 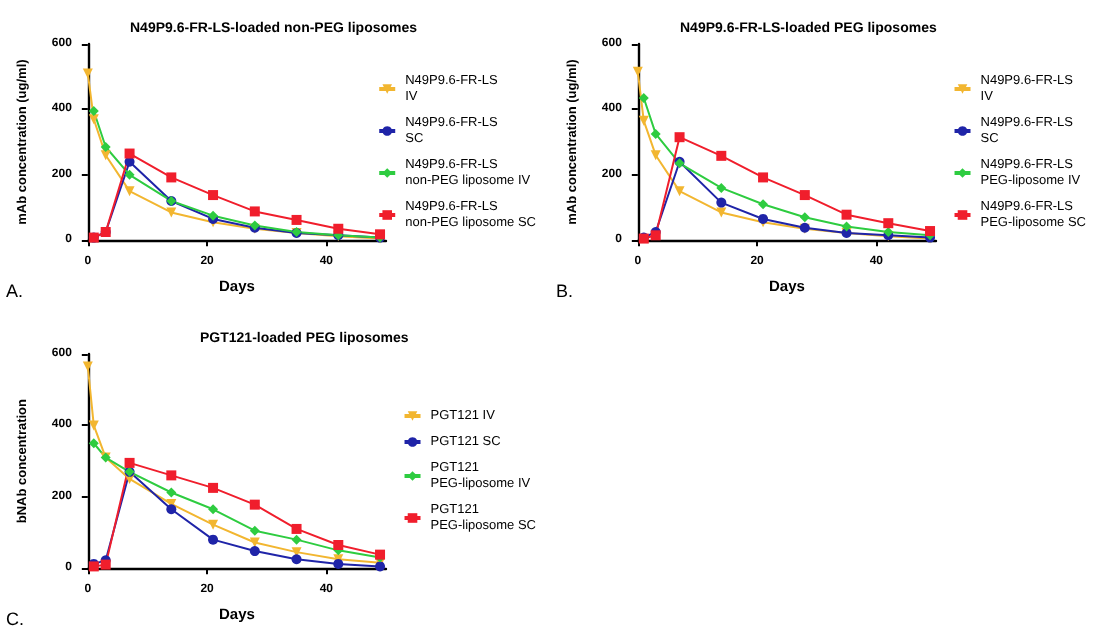 What do you see at coordinates (565, 291) in the screenshot?
I see `text: B.` at bounding box center [565, 291].